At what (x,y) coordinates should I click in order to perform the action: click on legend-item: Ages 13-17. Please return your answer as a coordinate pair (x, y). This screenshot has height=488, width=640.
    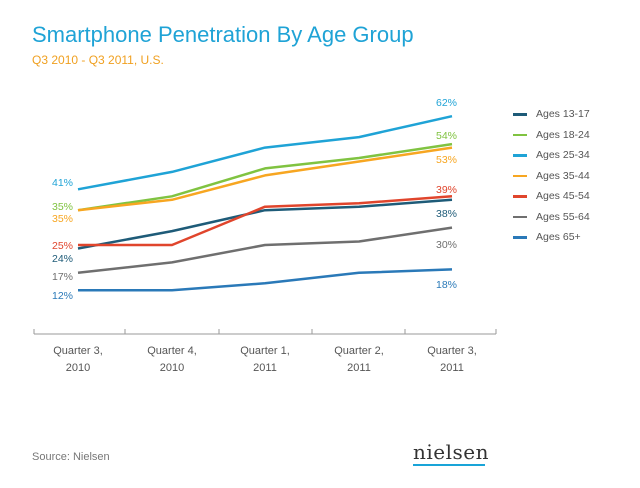
    Looking at the image, I should click on (551, 114).